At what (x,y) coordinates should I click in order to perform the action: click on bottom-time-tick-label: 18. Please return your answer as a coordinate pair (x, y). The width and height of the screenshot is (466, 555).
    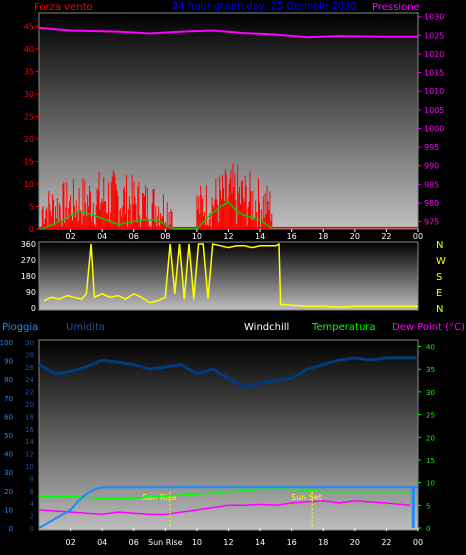
    Looking at the image, I should click on (323, 542).